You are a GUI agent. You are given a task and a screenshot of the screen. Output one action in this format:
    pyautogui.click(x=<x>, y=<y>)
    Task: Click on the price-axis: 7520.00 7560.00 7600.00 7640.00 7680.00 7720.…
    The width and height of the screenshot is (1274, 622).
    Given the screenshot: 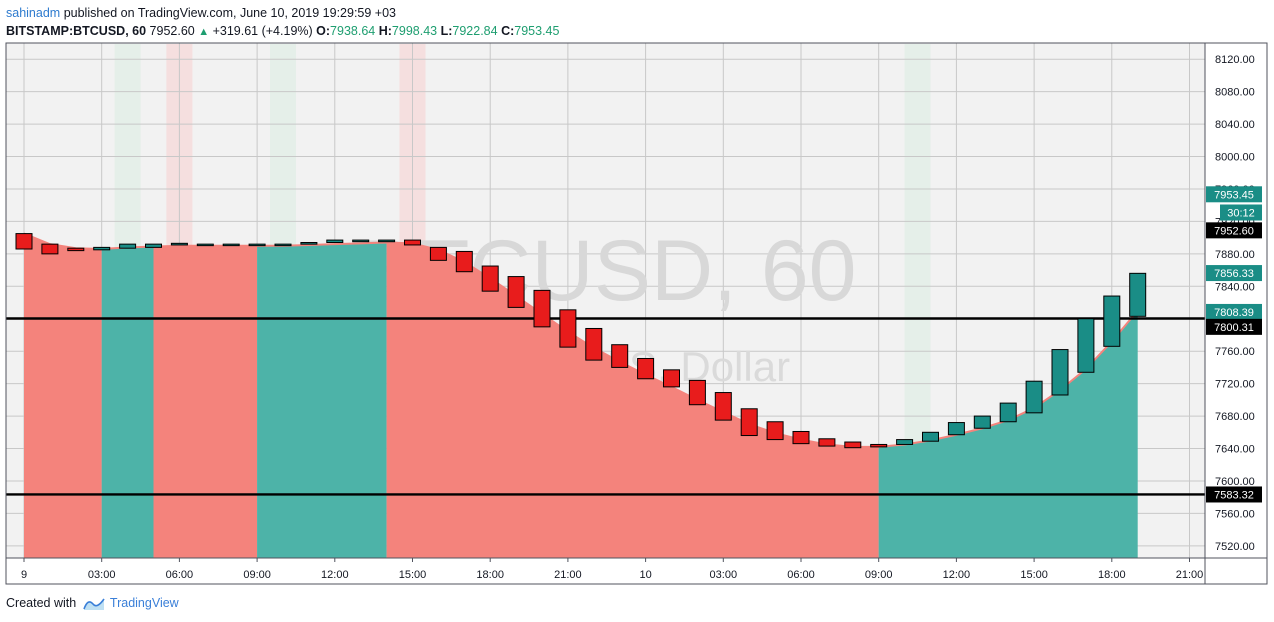 What is the action you would take?
    pyautogui.click(x=1235, y=303)
    